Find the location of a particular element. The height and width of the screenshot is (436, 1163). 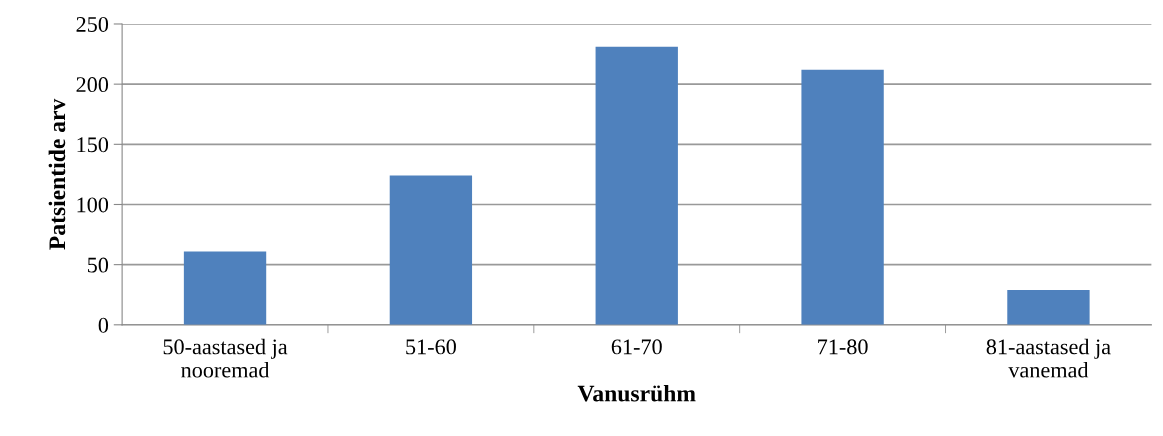

x-tick-label: 81-aastased ja vanemad is located at coordinates (1048, 358).